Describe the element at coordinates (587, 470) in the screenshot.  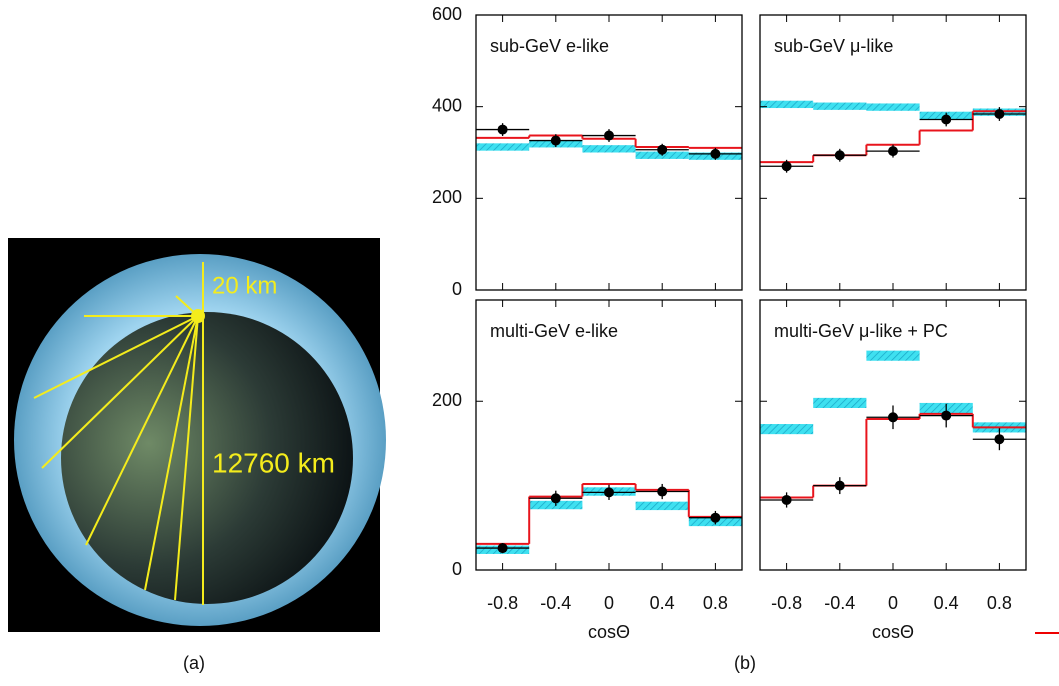
I see `panel: 0 200 -0.8 -0.4 0 0.4 0.8 multi-GeV e-like cosΘ` at that location.